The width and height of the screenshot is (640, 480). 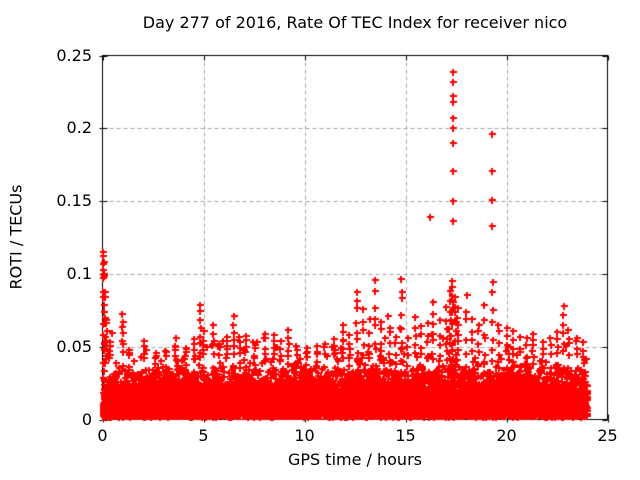 I want to click on x-tick-label-25: 25, so click(x=607, y=435).